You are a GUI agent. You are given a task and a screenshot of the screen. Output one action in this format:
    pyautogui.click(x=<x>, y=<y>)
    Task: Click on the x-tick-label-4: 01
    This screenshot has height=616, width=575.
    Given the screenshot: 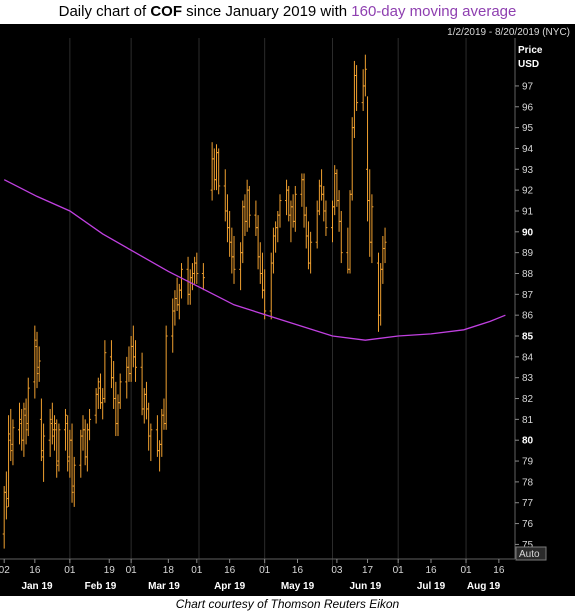 What is the action you would take?
    pyautogui.click(x=132, y=570)
    